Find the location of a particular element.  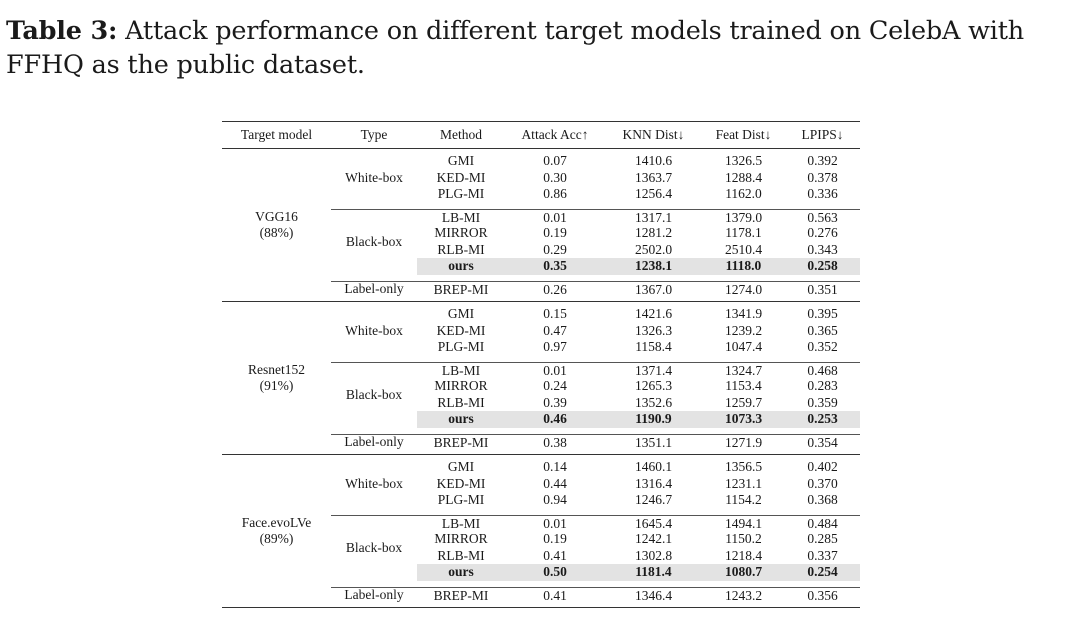

knn-dist-cell: 1265.3 is located at coordinates (653, 386).